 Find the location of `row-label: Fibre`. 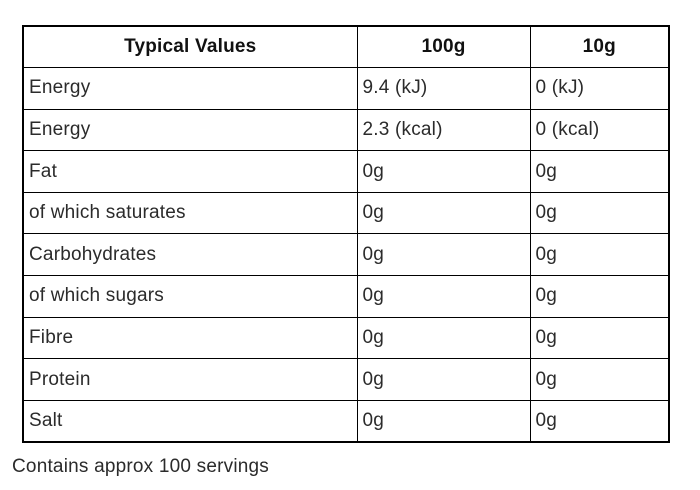

row-label: Fibre is located at coordinates (190, 338).